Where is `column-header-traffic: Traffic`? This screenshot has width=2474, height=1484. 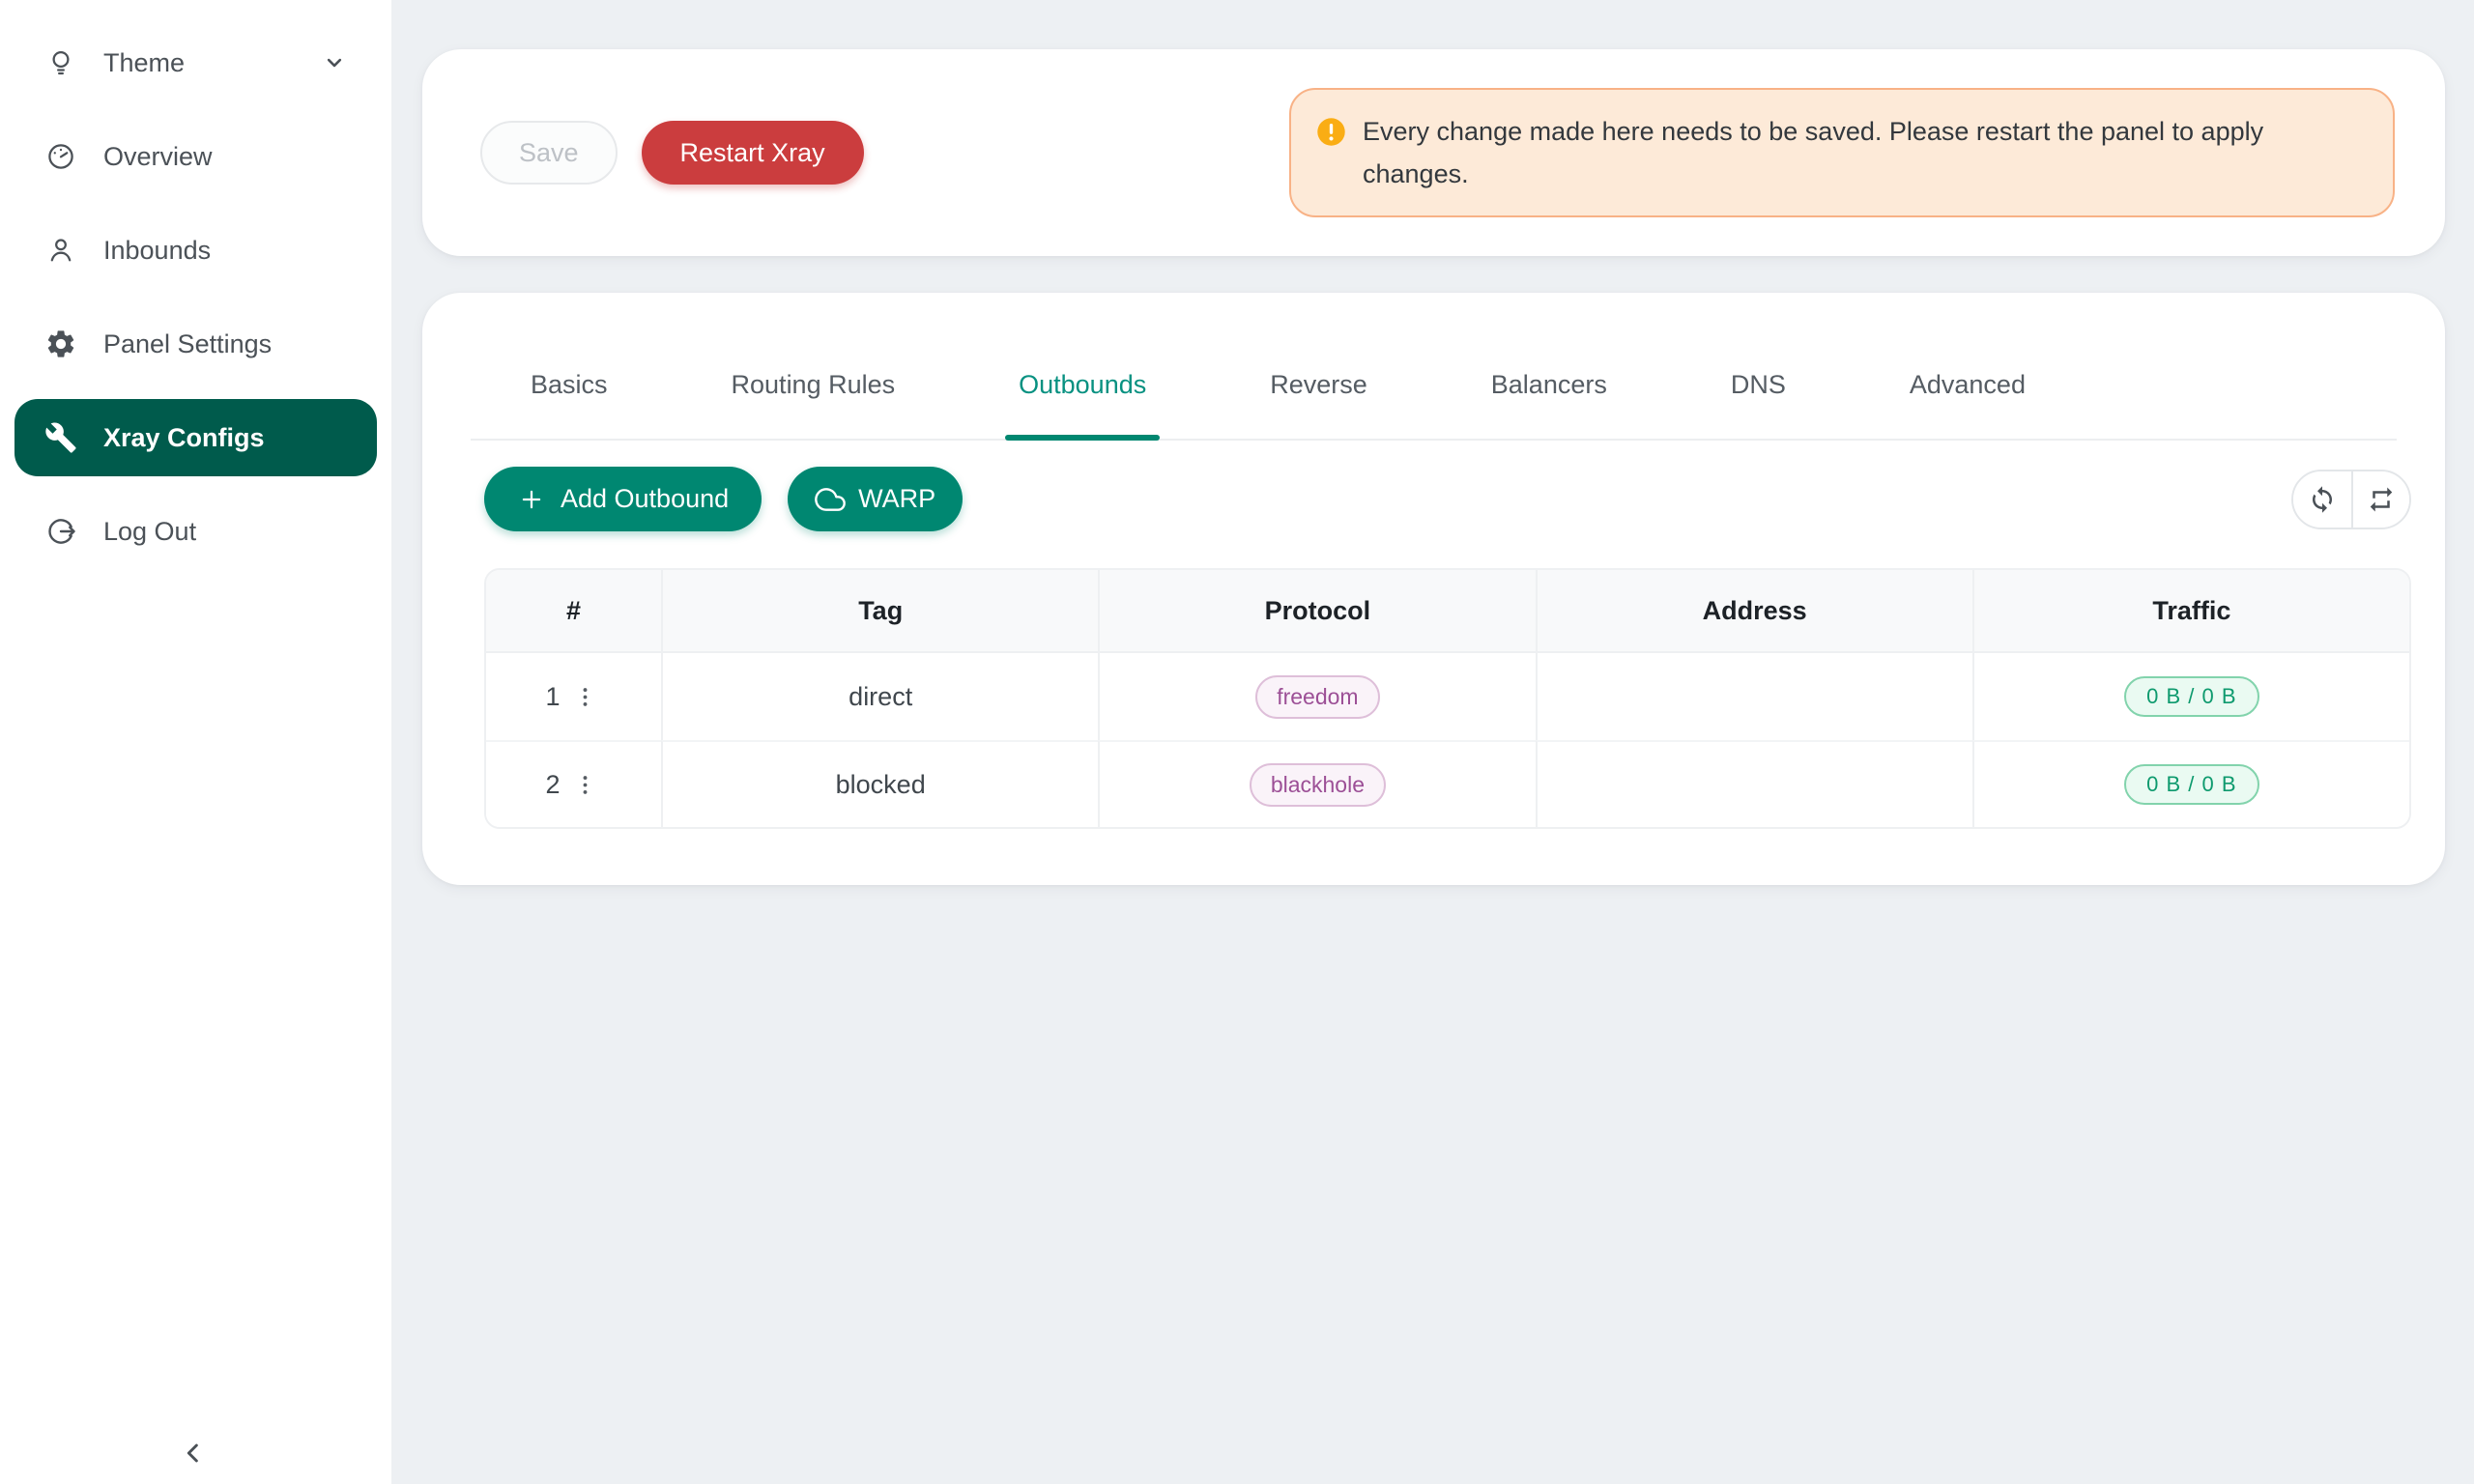
column-header-traffic: Traffic is located at coordinates (2190, 612).